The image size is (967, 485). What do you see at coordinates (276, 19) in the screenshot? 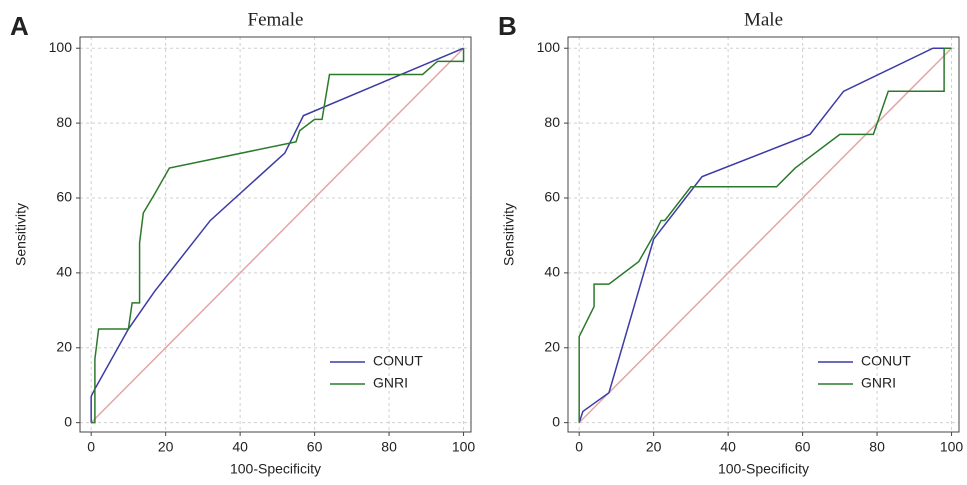
I see `chart-title: Female` at bounding box center [276, 19].